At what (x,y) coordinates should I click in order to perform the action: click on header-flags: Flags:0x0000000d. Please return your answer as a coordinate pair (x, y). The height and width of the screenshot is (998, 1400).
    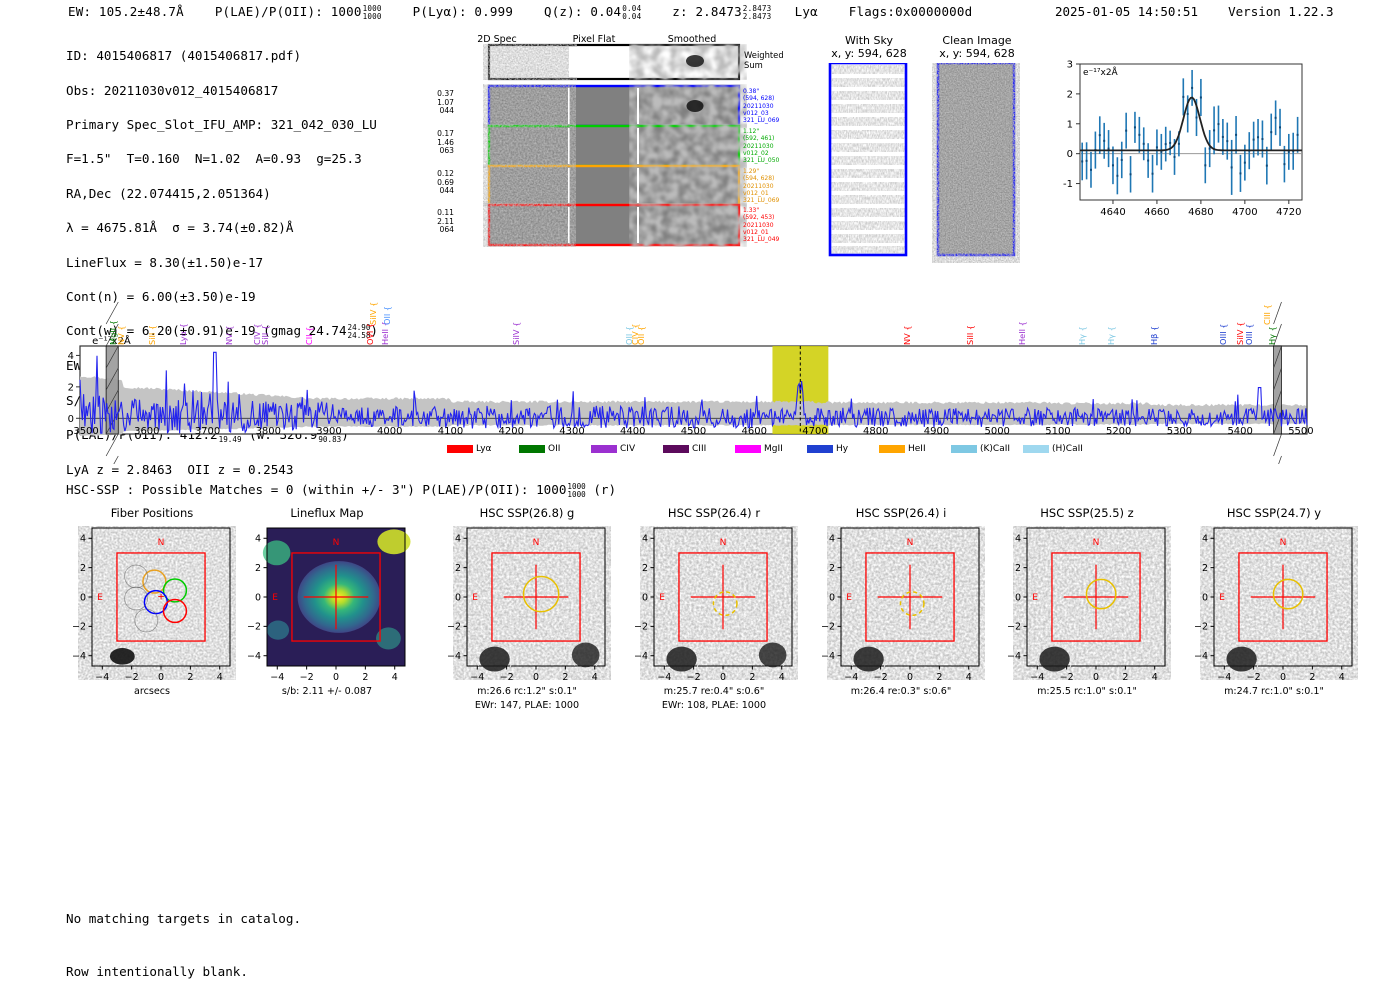
    Looking at the image, I should click on (910, 11).